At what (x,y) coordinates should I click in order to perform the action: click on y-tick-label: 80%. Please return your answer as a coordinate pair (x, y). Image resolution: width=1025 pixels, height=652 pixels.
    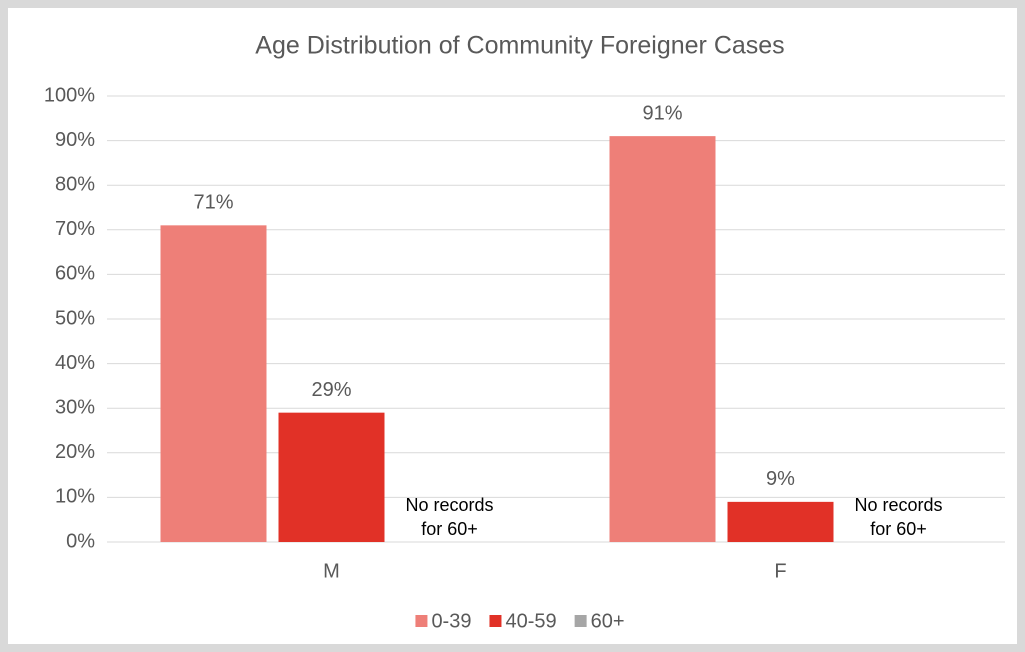
    Looking at the image, I should click on (75, 184).